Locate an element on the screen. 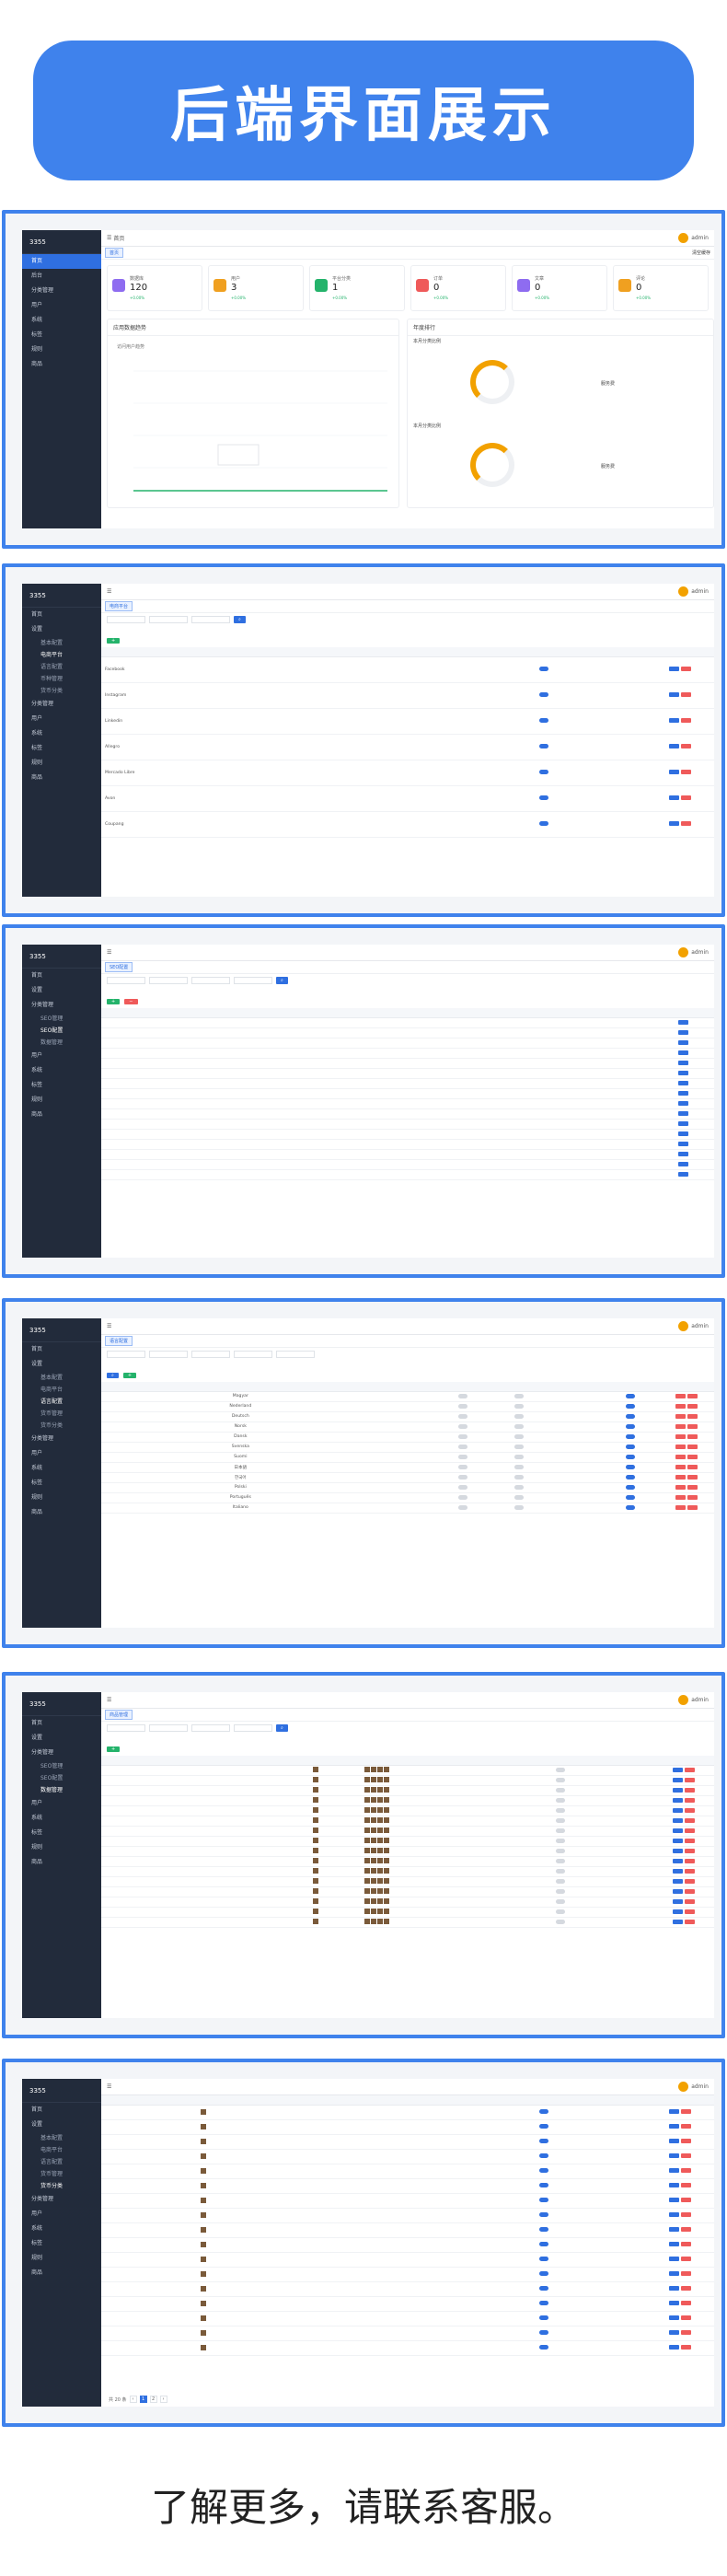 The image size is (727, 2576). sidebar-item: 基本配置 is located at coordinates (51, 2138).